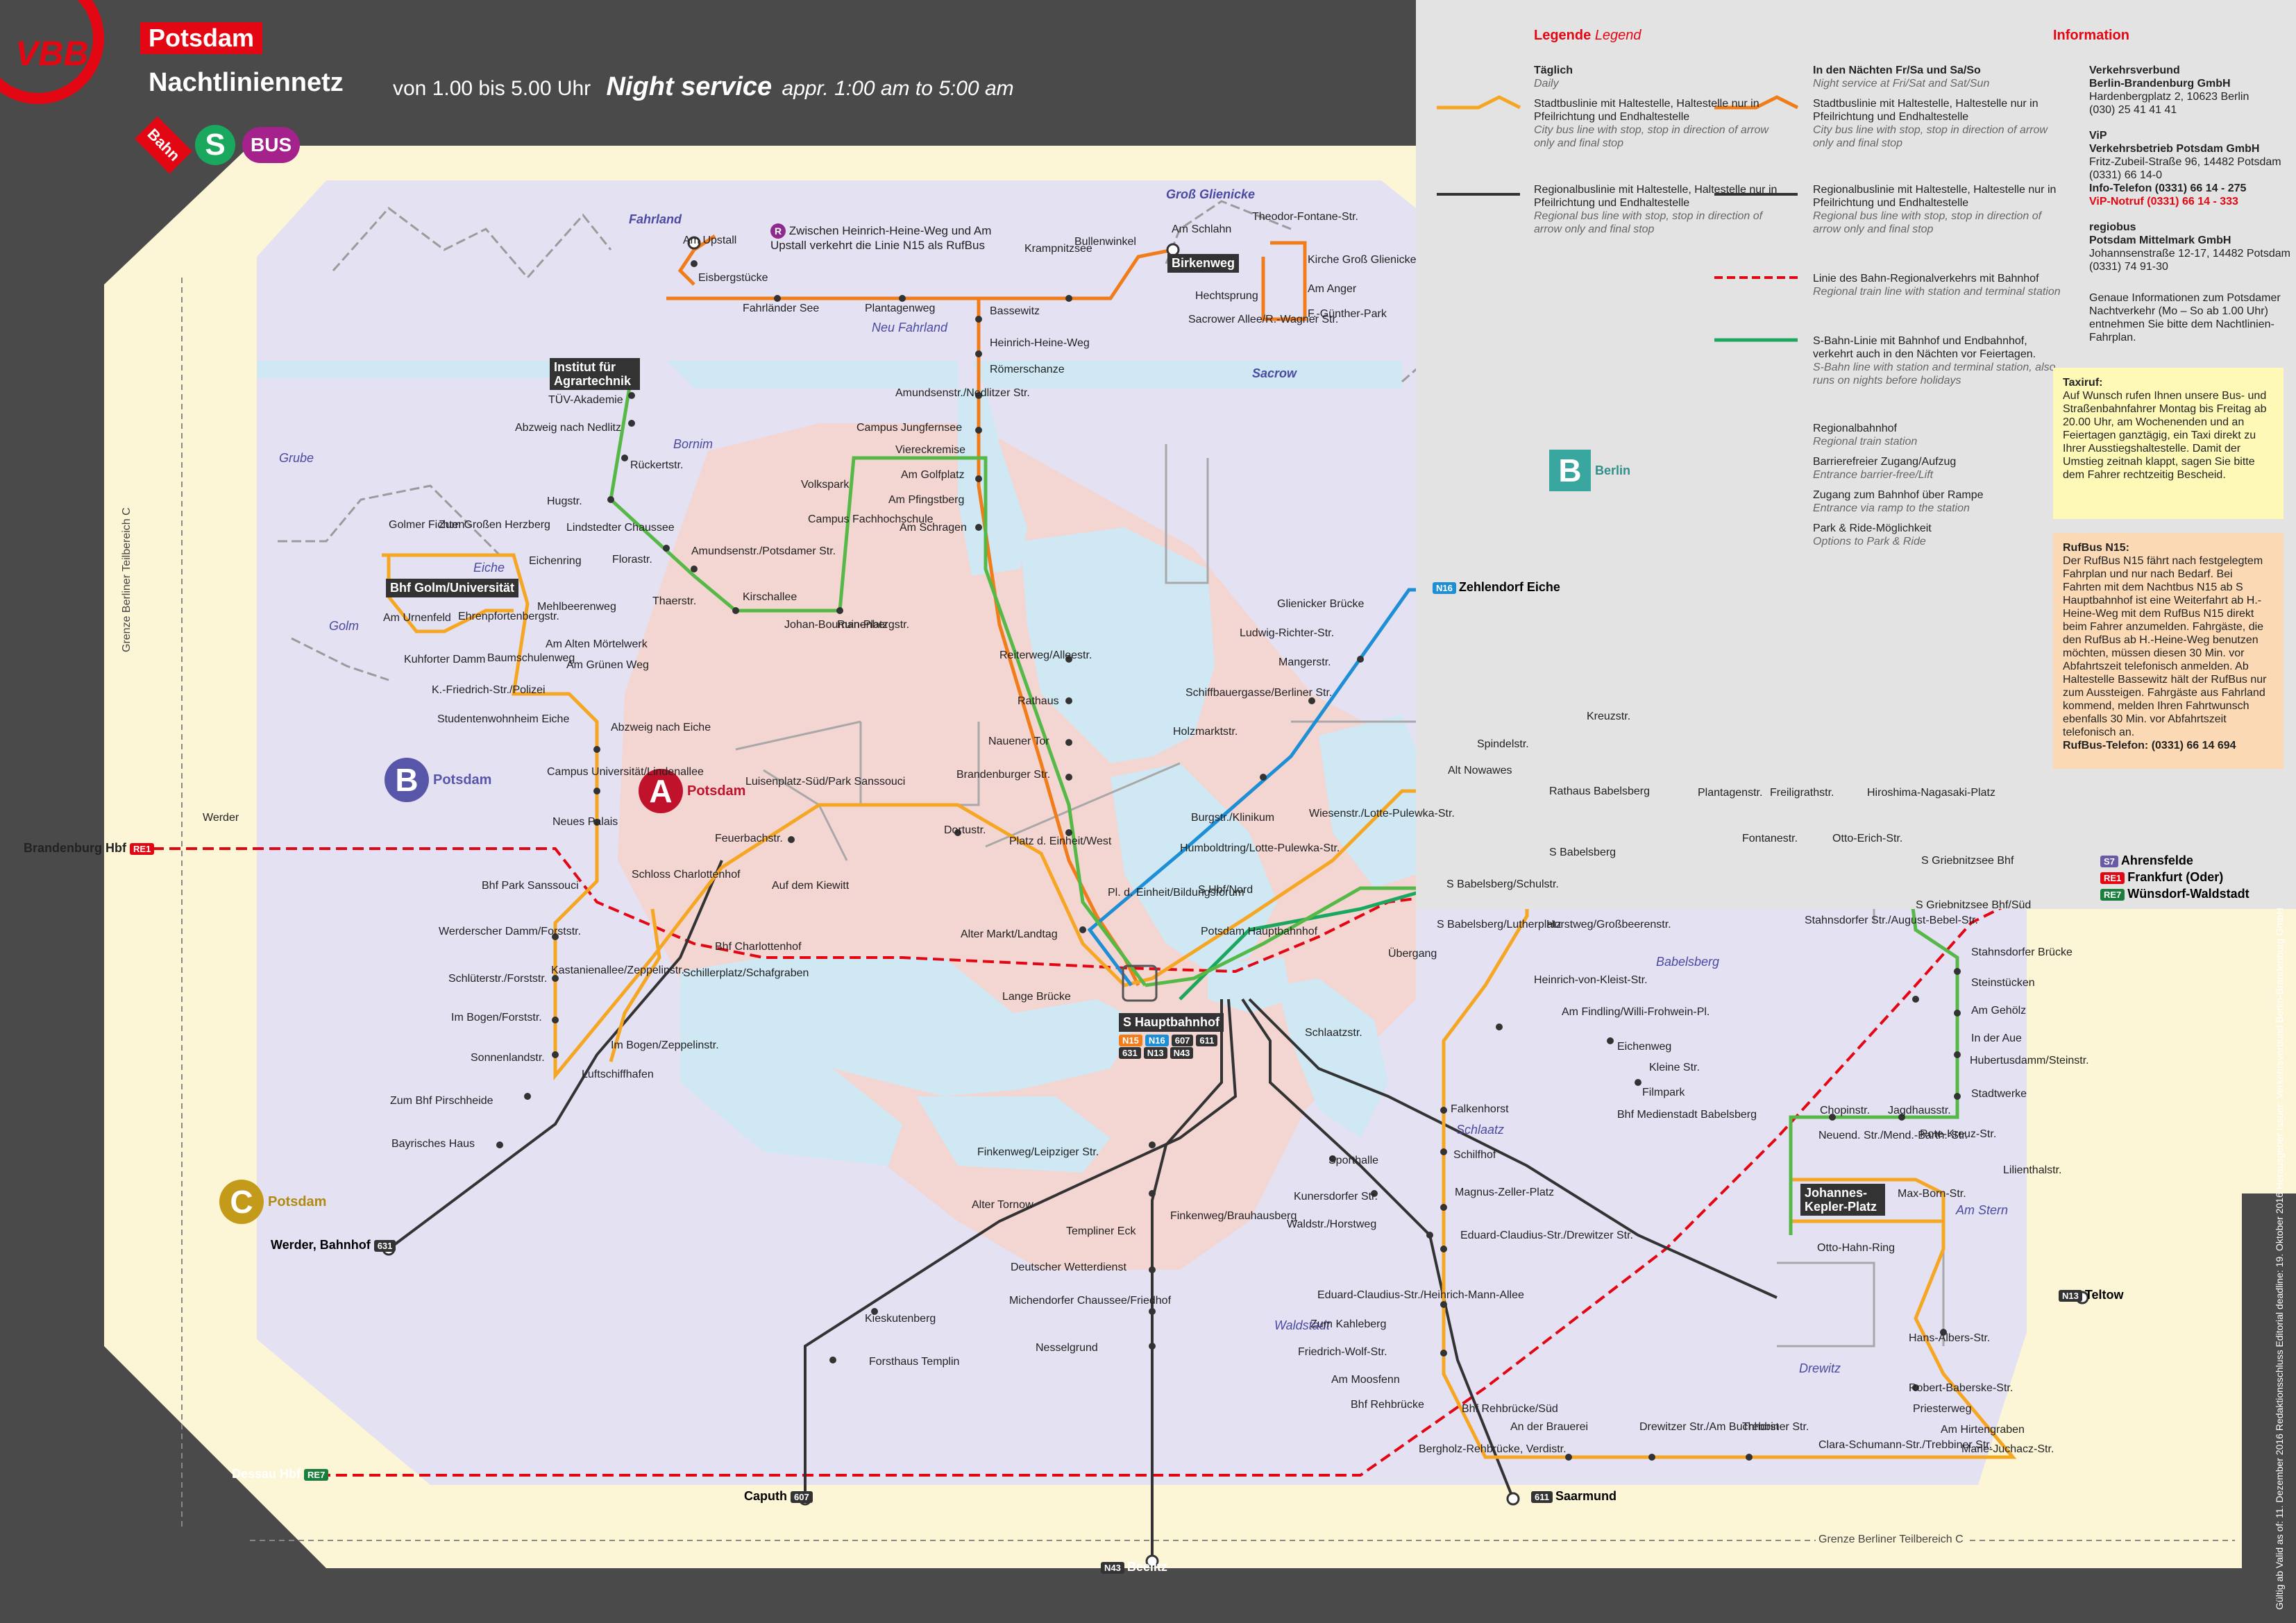 Image resolution: width=2296 pixels, height=1623 pixels. What do you see at coordinates (556, 561) in the screenshot?
I see `stop-label: Eichenring` at bounding box center [556, 561].